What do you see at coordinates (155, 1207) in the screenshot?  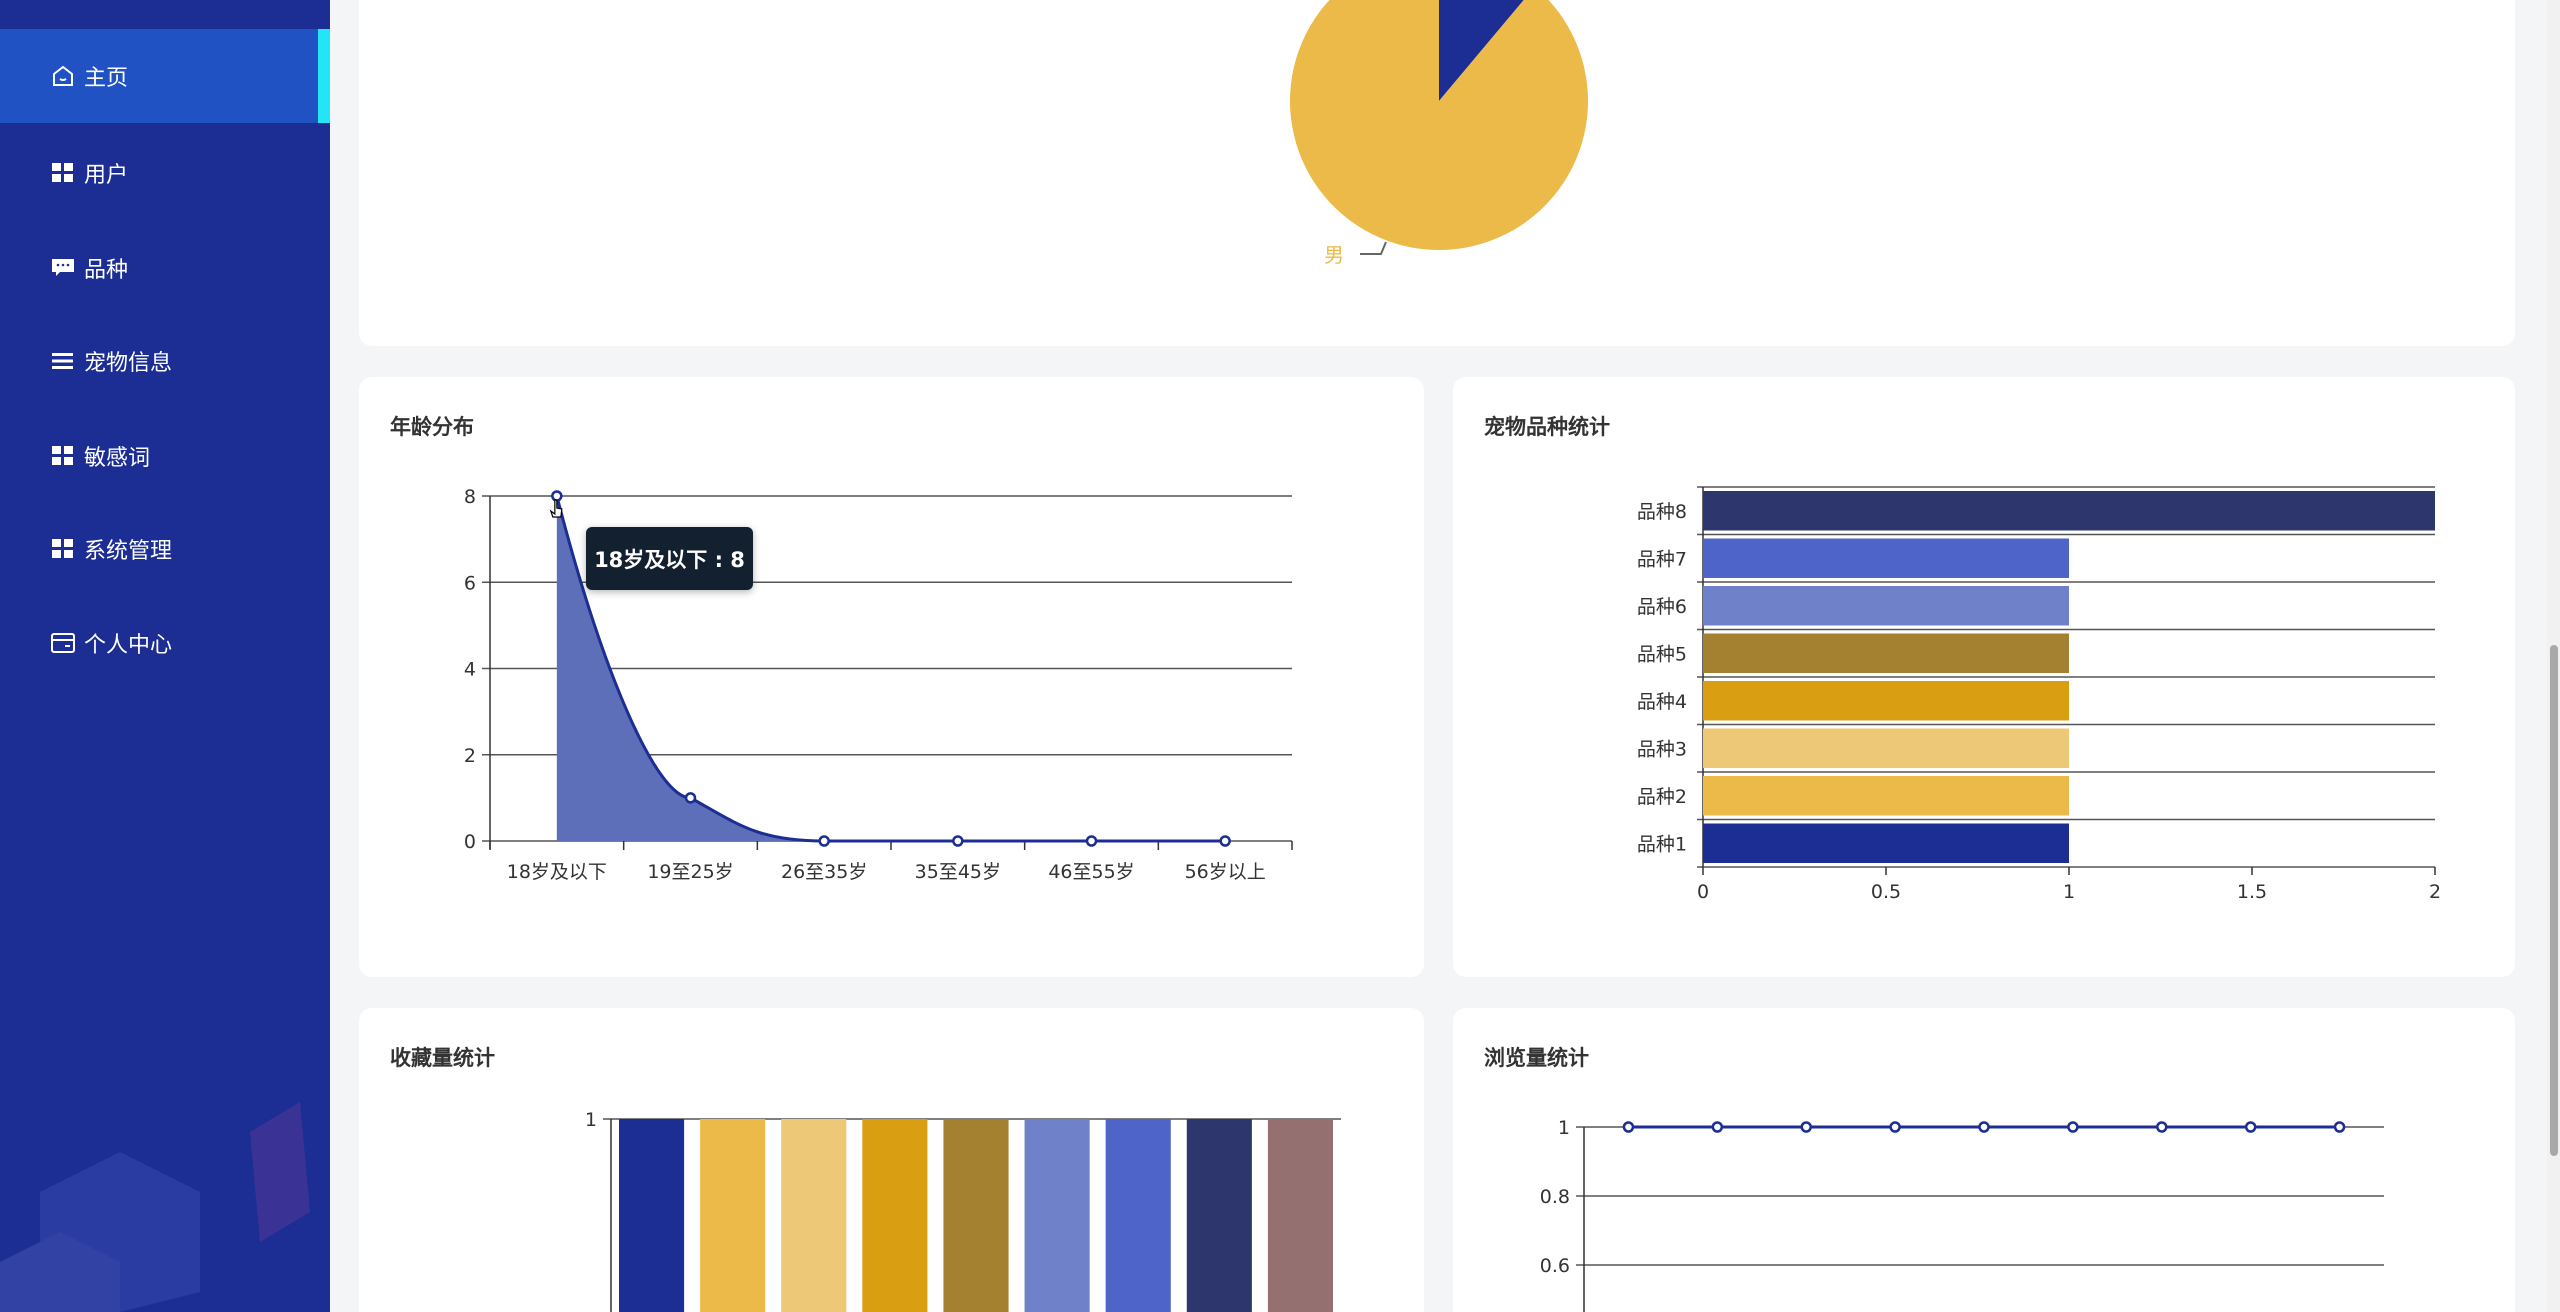 I see `decorative-cubes-illustration` at bounding box center [155, 1207].